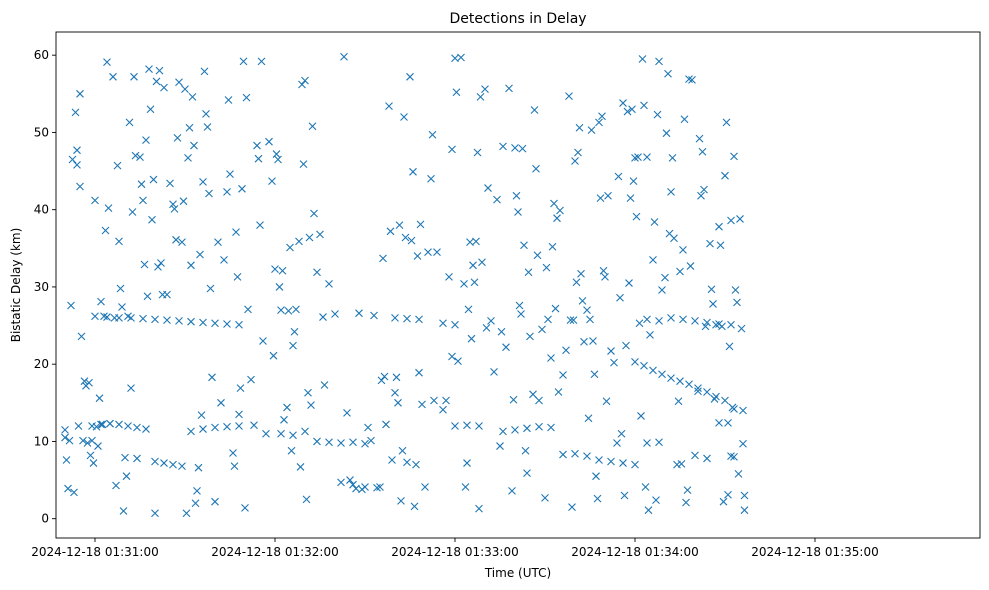 This screenshot has height=590, width=989. What do you see at coordinates (41, 55) in the screenshot?
I see `y-tick-label: 60` at bounding box center [41, 55].